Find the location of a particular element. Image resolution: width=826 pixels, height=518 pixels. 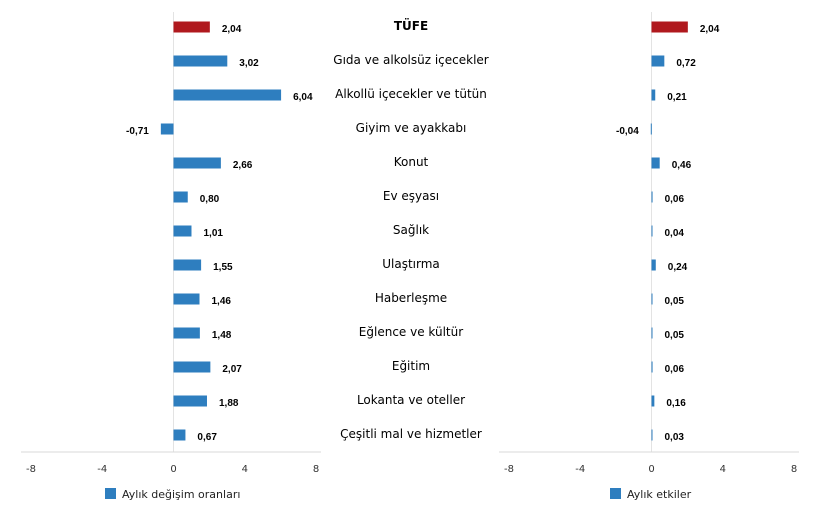

category-label: Konut is located at coordinates (411, 162).